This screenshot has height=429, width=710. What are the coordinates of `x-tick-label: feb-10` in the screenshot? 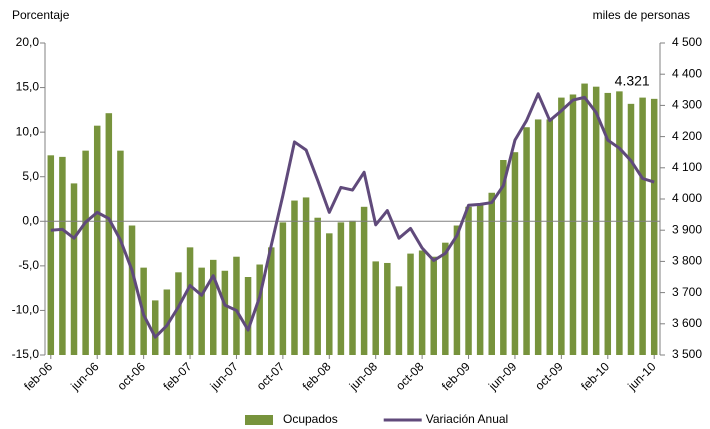 It's located at (595, 376).